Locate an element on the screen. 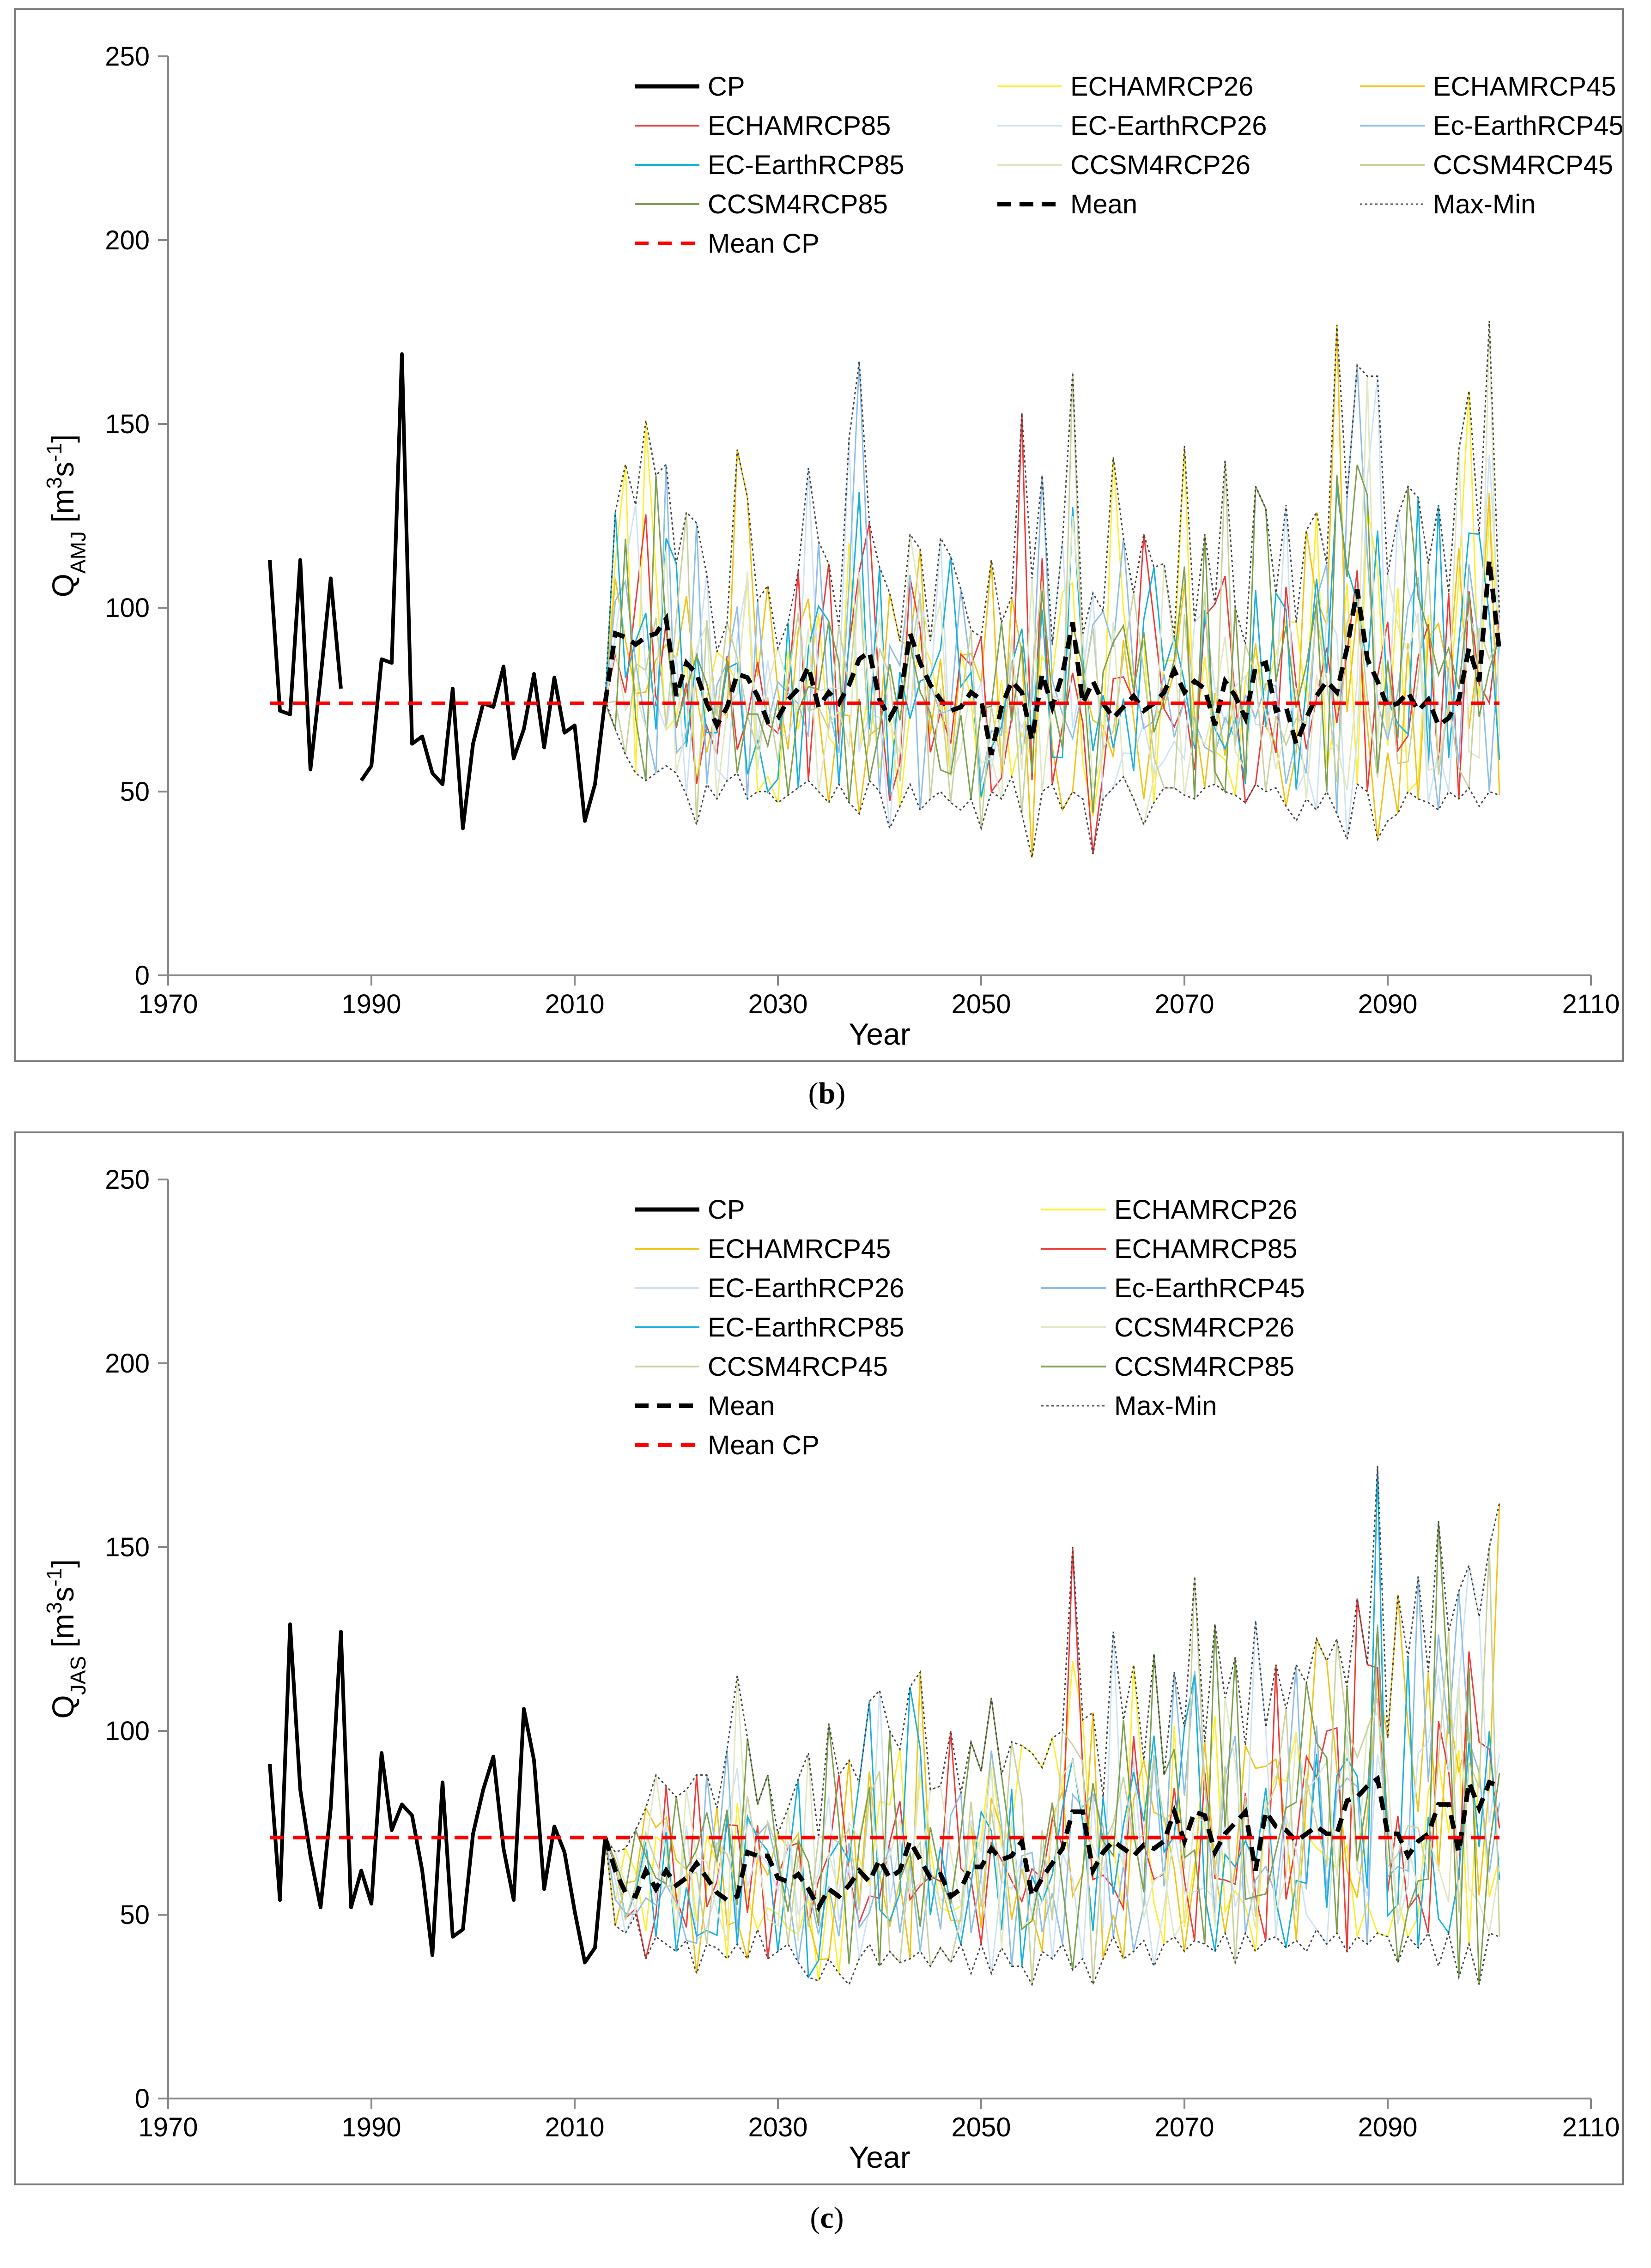 This screenshot has height=2268, width=1651. y-axis-label: QJAS [m3s-1] is located at coordinates (66, 1638).